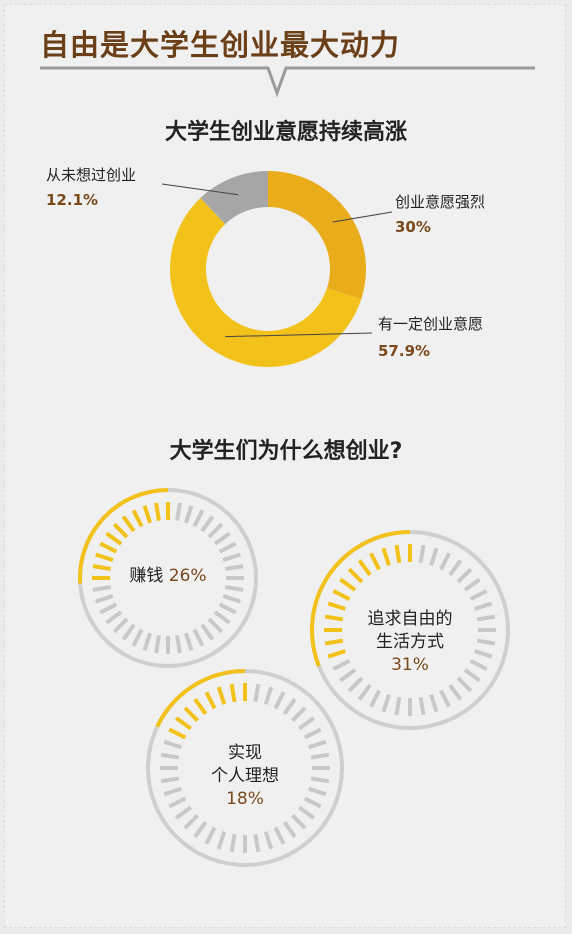 The height and width of the screenshot is (934, 572). I want to click on gauge-value-money: 26%, so click(187, 576).